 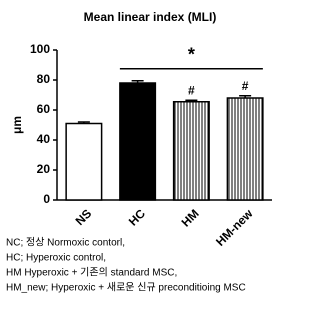 What do you see at coordinates (46, 199) in the screenshot?
I see `y-tick-label: 0` at bounding box center [46, 199].